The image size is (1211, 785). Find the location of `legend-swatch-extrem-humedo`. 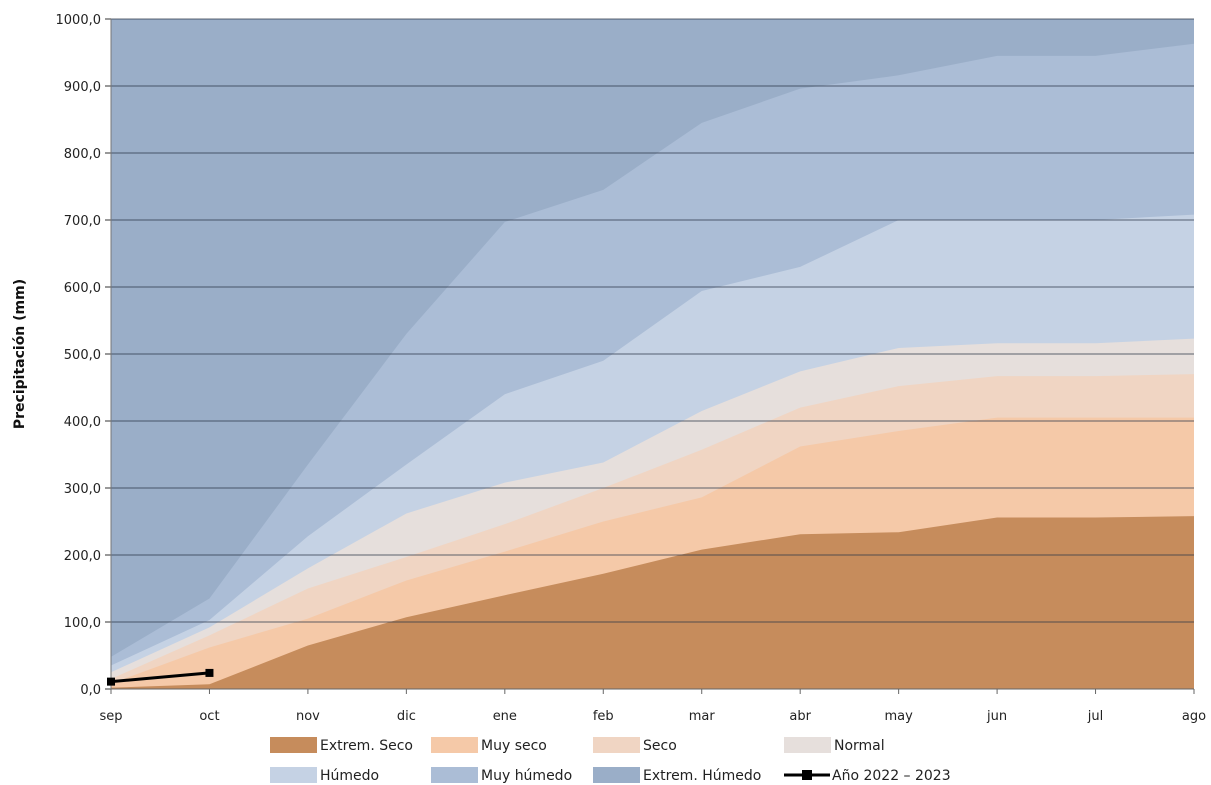

legend-swatch-extrem-humedo is located at coordinates (616, 775).